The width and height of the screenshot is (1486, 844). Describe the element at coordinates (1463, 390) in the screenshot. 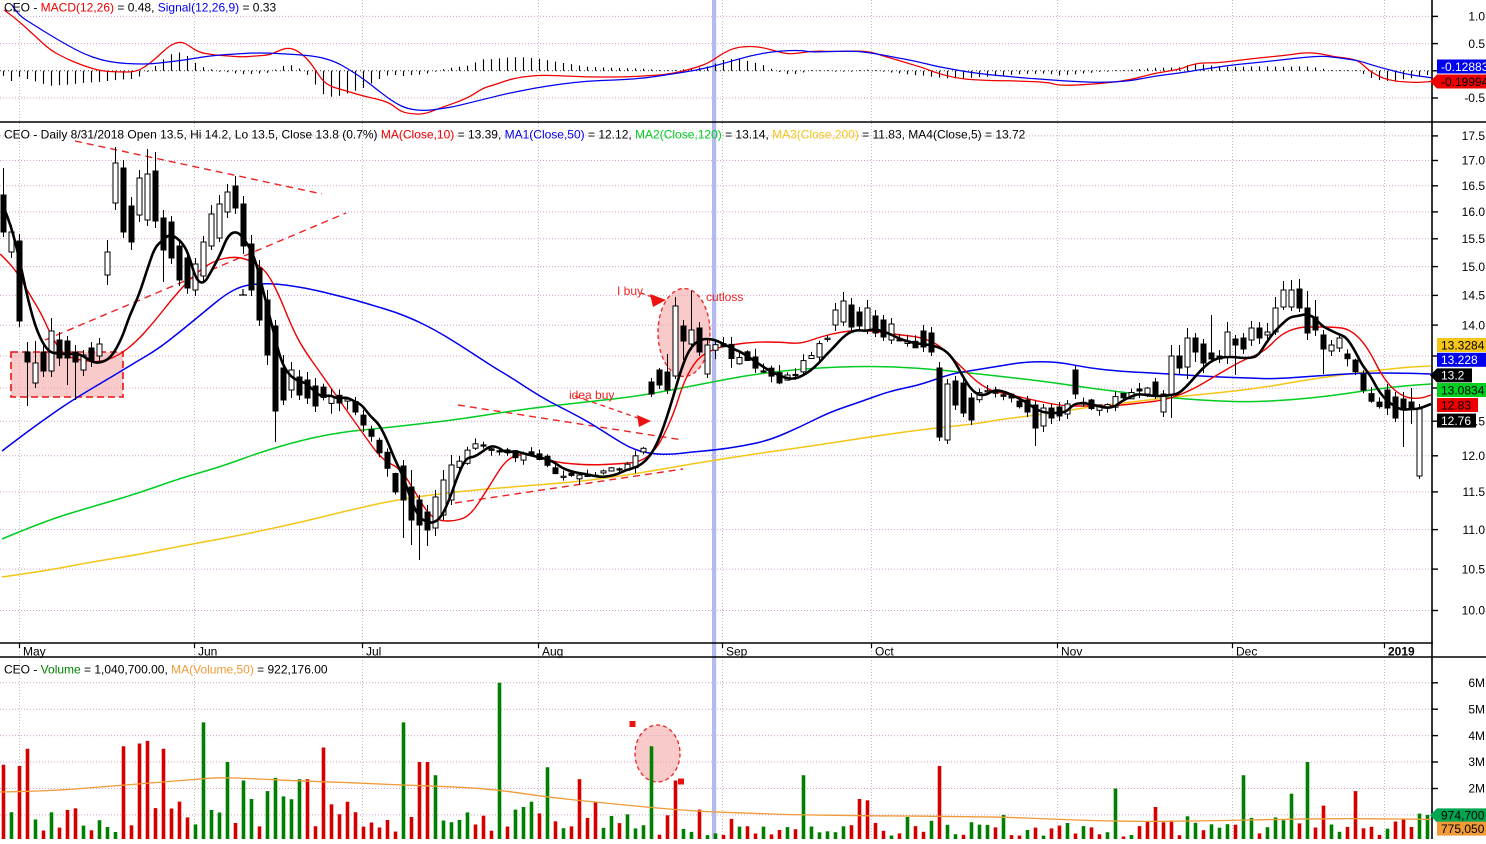

I see `svg-text: 13.0834` at that location.